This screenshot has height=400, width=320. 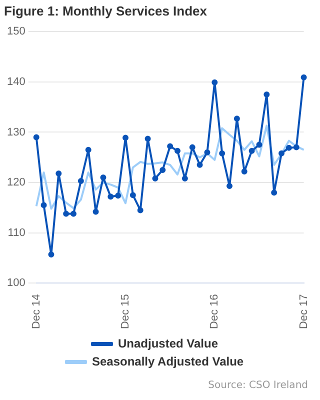 What do you see at coordinates (126, 312) in the screenshot?
I see `x-tick-label: Dec 15` at bounding box center [126, 312].